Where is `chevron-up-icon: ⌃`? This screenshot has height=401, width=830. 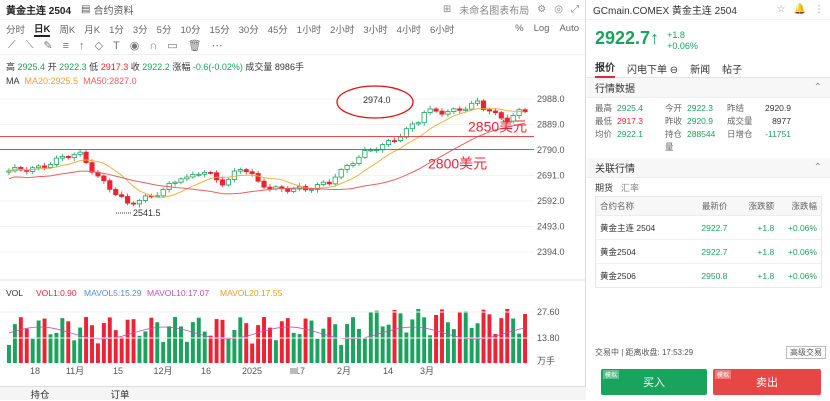 chevron-up-icon: ⌃ is located at coordinates (817, 87).